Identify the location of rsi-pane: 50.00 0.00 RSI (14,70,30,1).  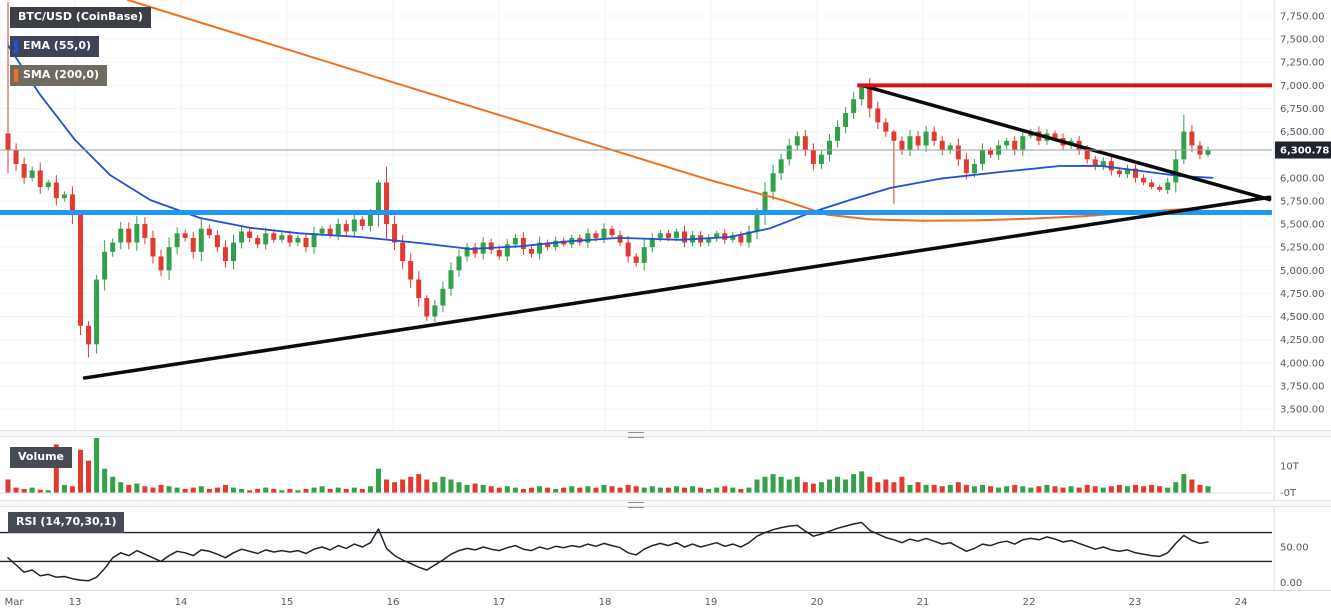
(665, 548).